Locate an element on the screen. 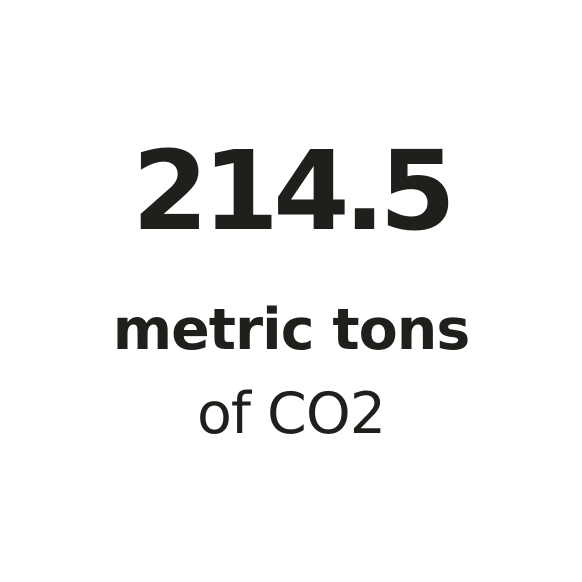  stat-value: 214.5 is located at coordinates (294, 191).